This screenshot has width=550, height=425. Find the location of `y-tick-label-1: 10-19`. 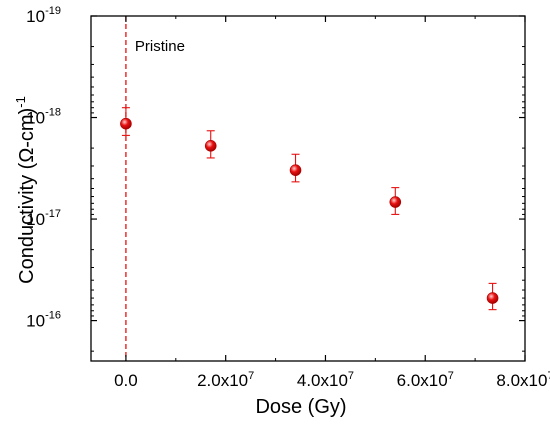

y-tick-label-1: 10-19 is located at coordinates (43, 15).